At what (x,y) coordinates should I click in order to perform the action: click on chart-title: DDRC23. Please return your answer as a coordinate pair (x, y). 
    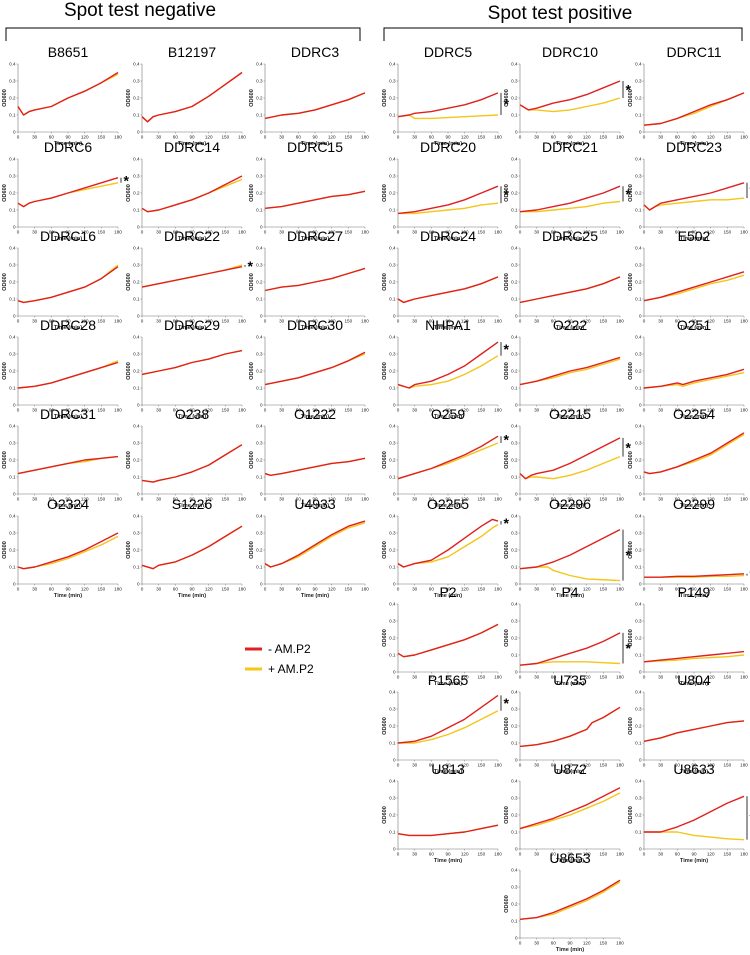
    Looking at the image, I should click on (694, 147).